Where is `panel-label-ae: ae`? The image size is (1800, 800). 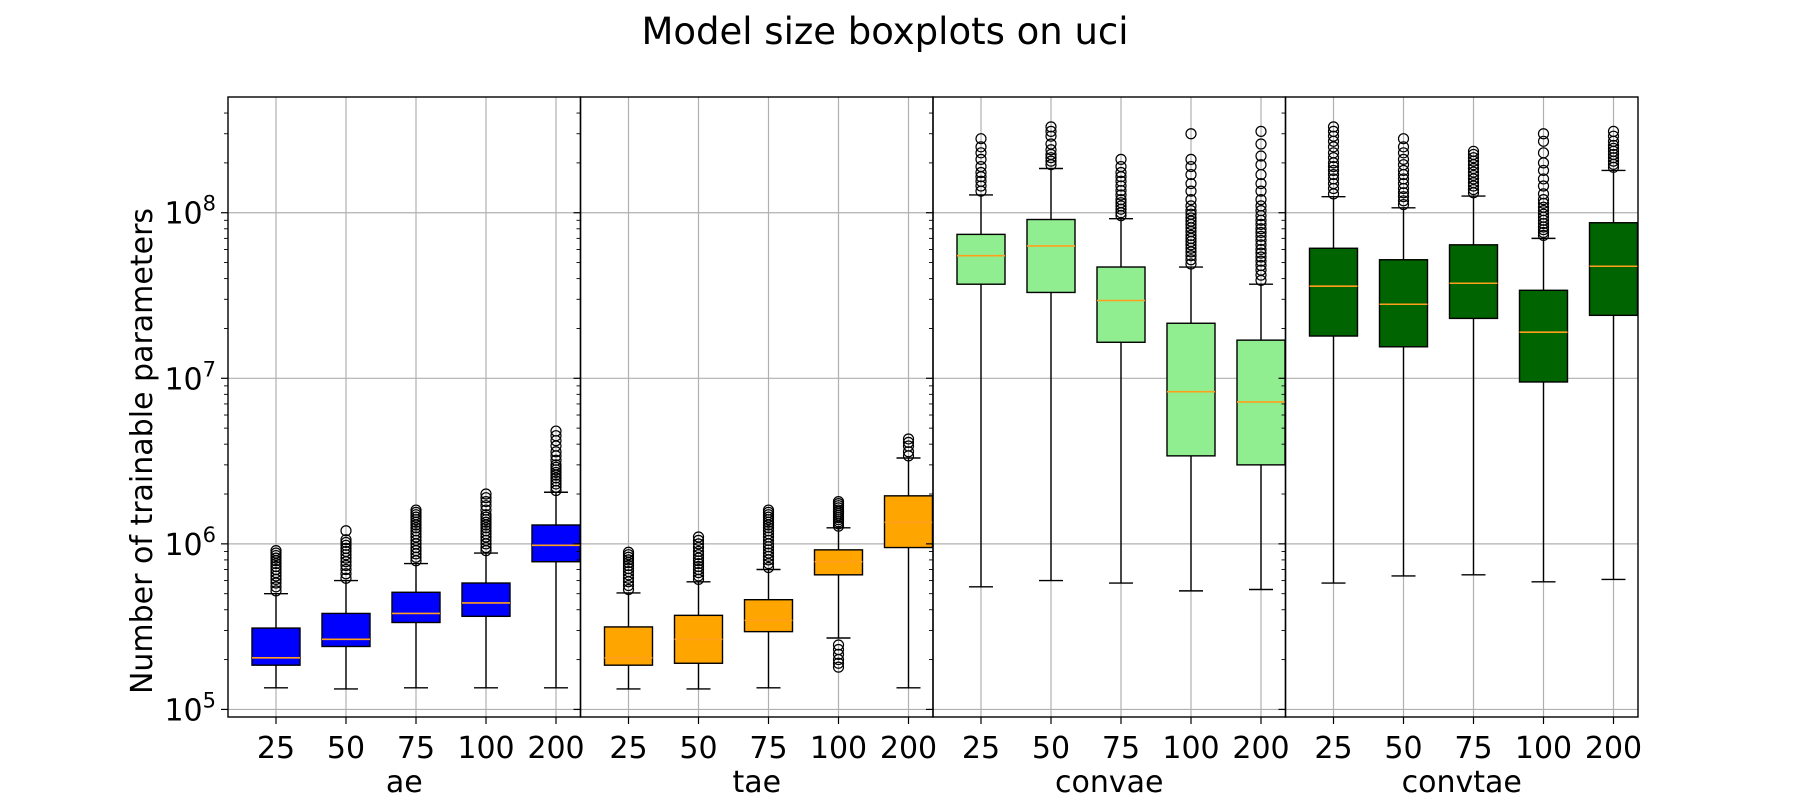
panel-label-ae: ae is located at coordinates (404, 782).